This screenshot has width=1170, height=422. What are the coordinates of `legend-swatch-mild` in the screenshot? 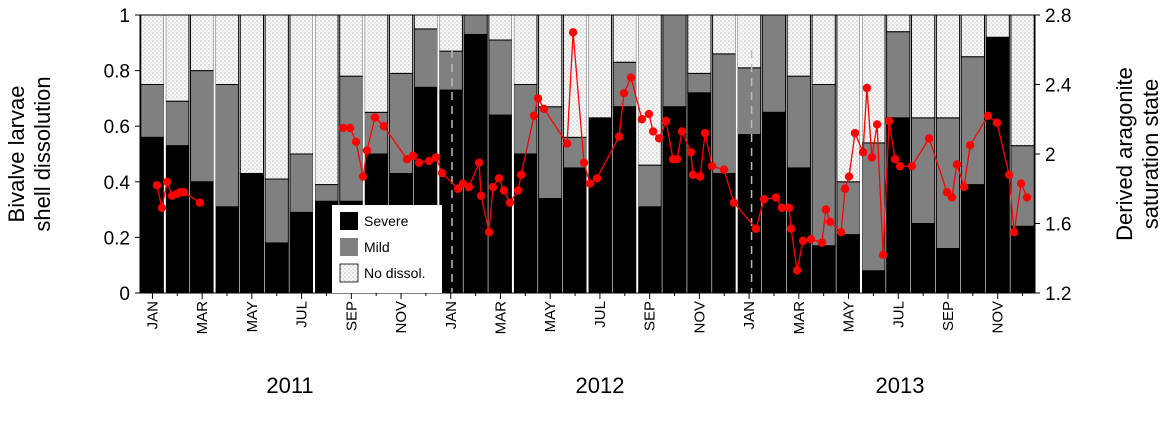 It's located at (349, 247).